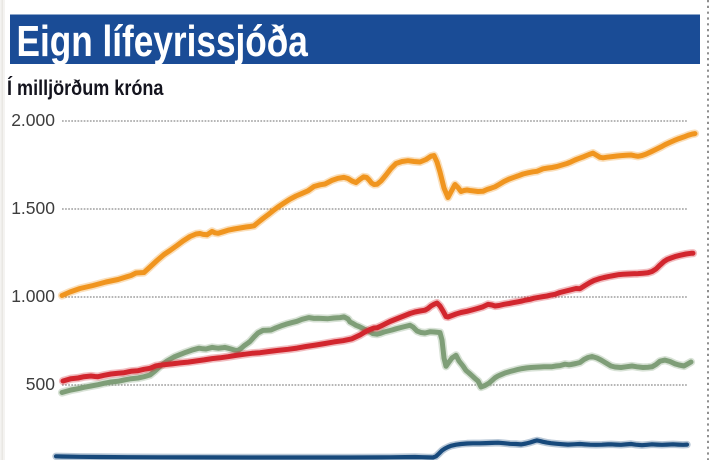  I want to click on svg-text: Í milljörðum króna, so click(85, 88).